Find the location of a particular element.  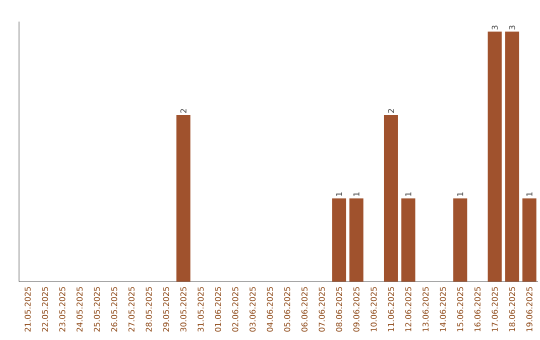

x-tick-label: 23.05.2025 is located at coordinates (62, 309).